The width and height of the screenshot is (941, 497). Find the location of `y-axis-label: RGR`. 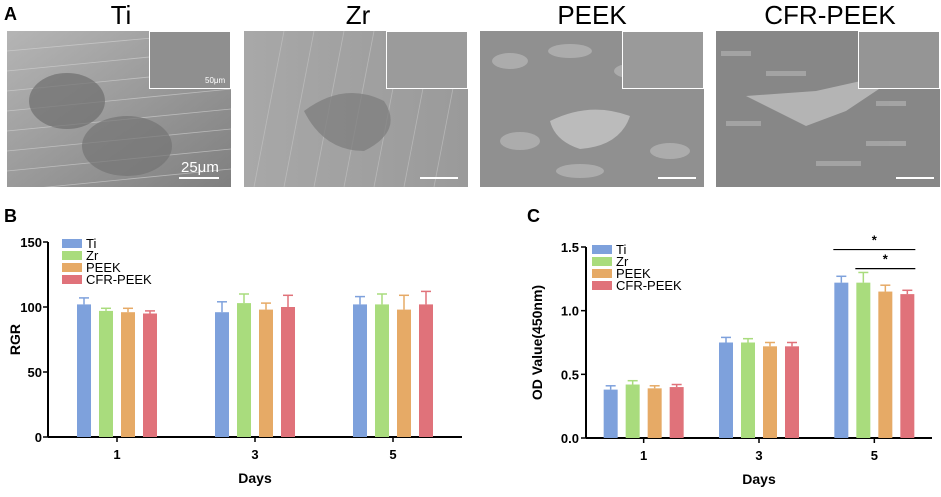

y-axis-label: RGR is located at coordinates (15, 339).